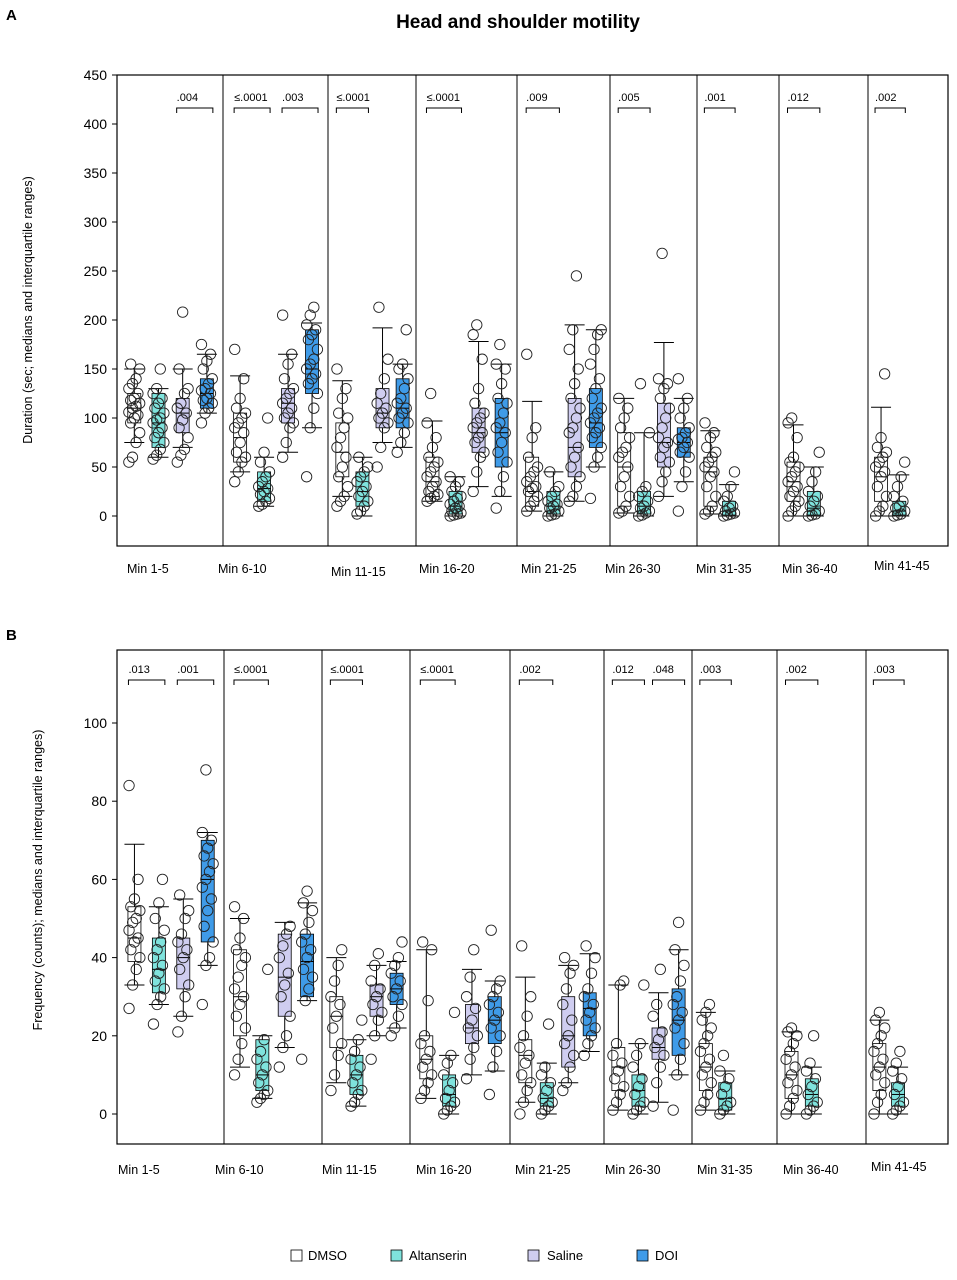 This screenshot has width=957, height=1280. I want to click on legend-label-saline: Saline, so click(565, 1255).